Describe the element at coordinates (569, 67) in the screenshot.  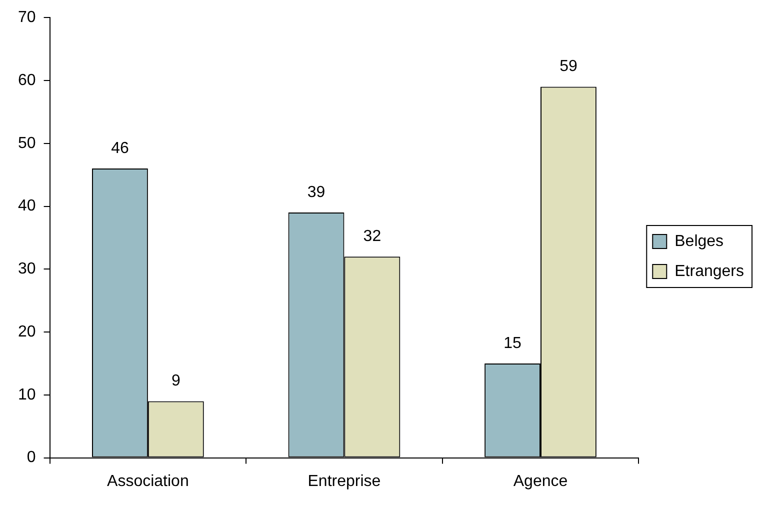
I see `data-label: 59` at that location.